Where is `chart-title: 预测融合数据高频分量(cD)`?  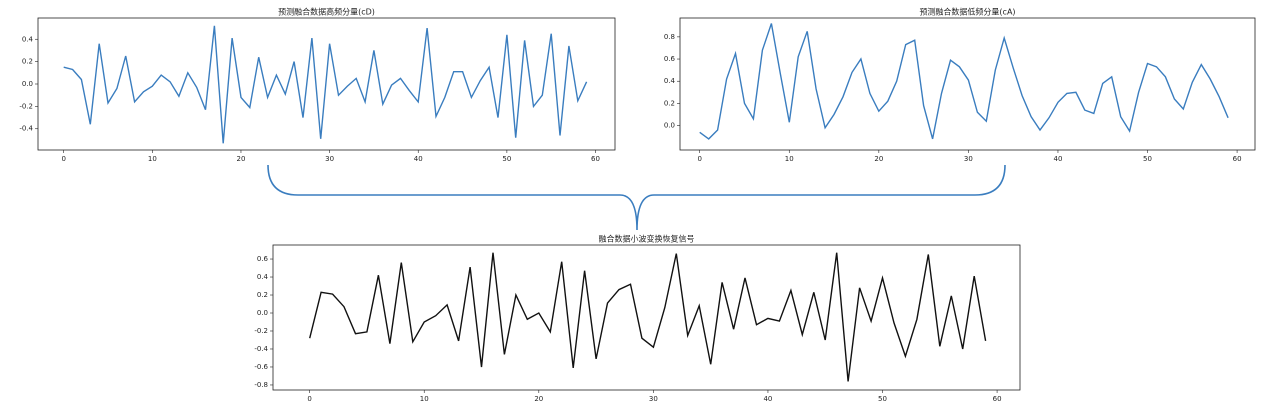
chart-title: 预测融合数据高频分量(cD) is located at coordinates (326, 12).